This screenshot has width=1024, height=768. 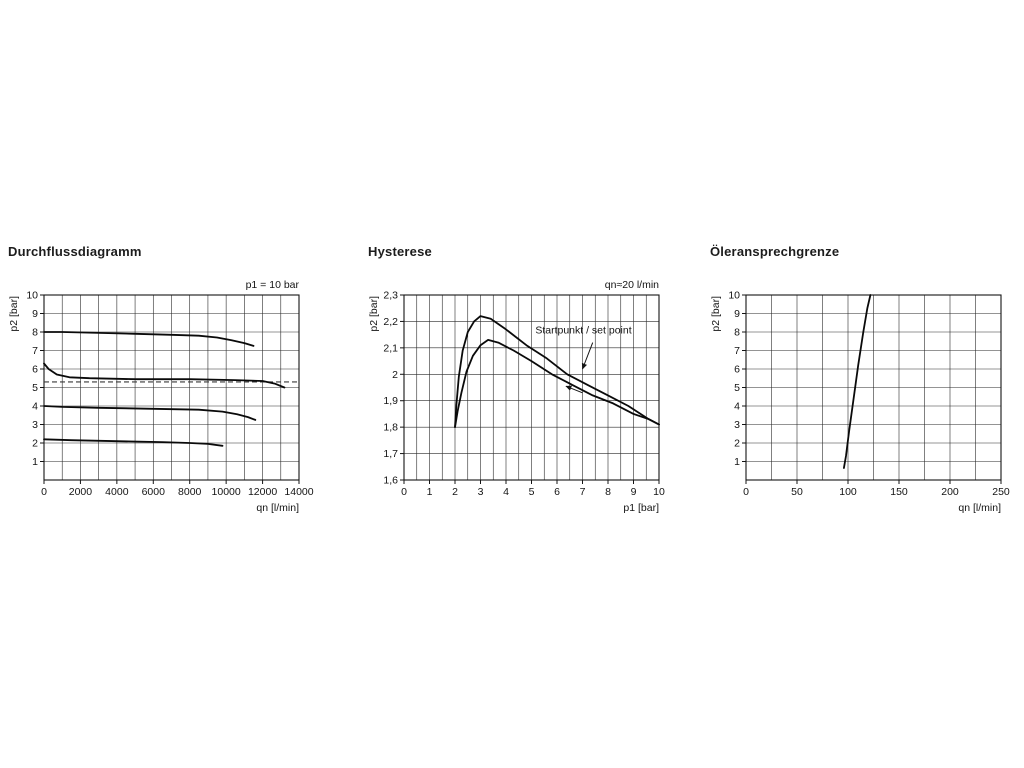 I want to click on curve-6bar, so click(x=164, y=375).